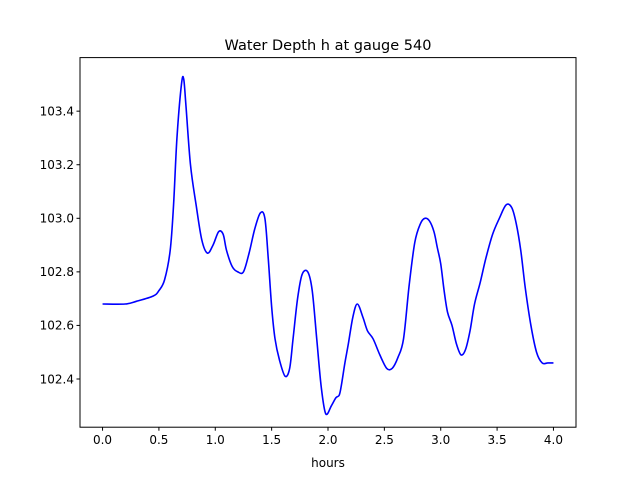  What do you see at coordinates (57, 111) in the screenshot?
I see `y-tick-label: 103.4` at bounding box center [57, 111].